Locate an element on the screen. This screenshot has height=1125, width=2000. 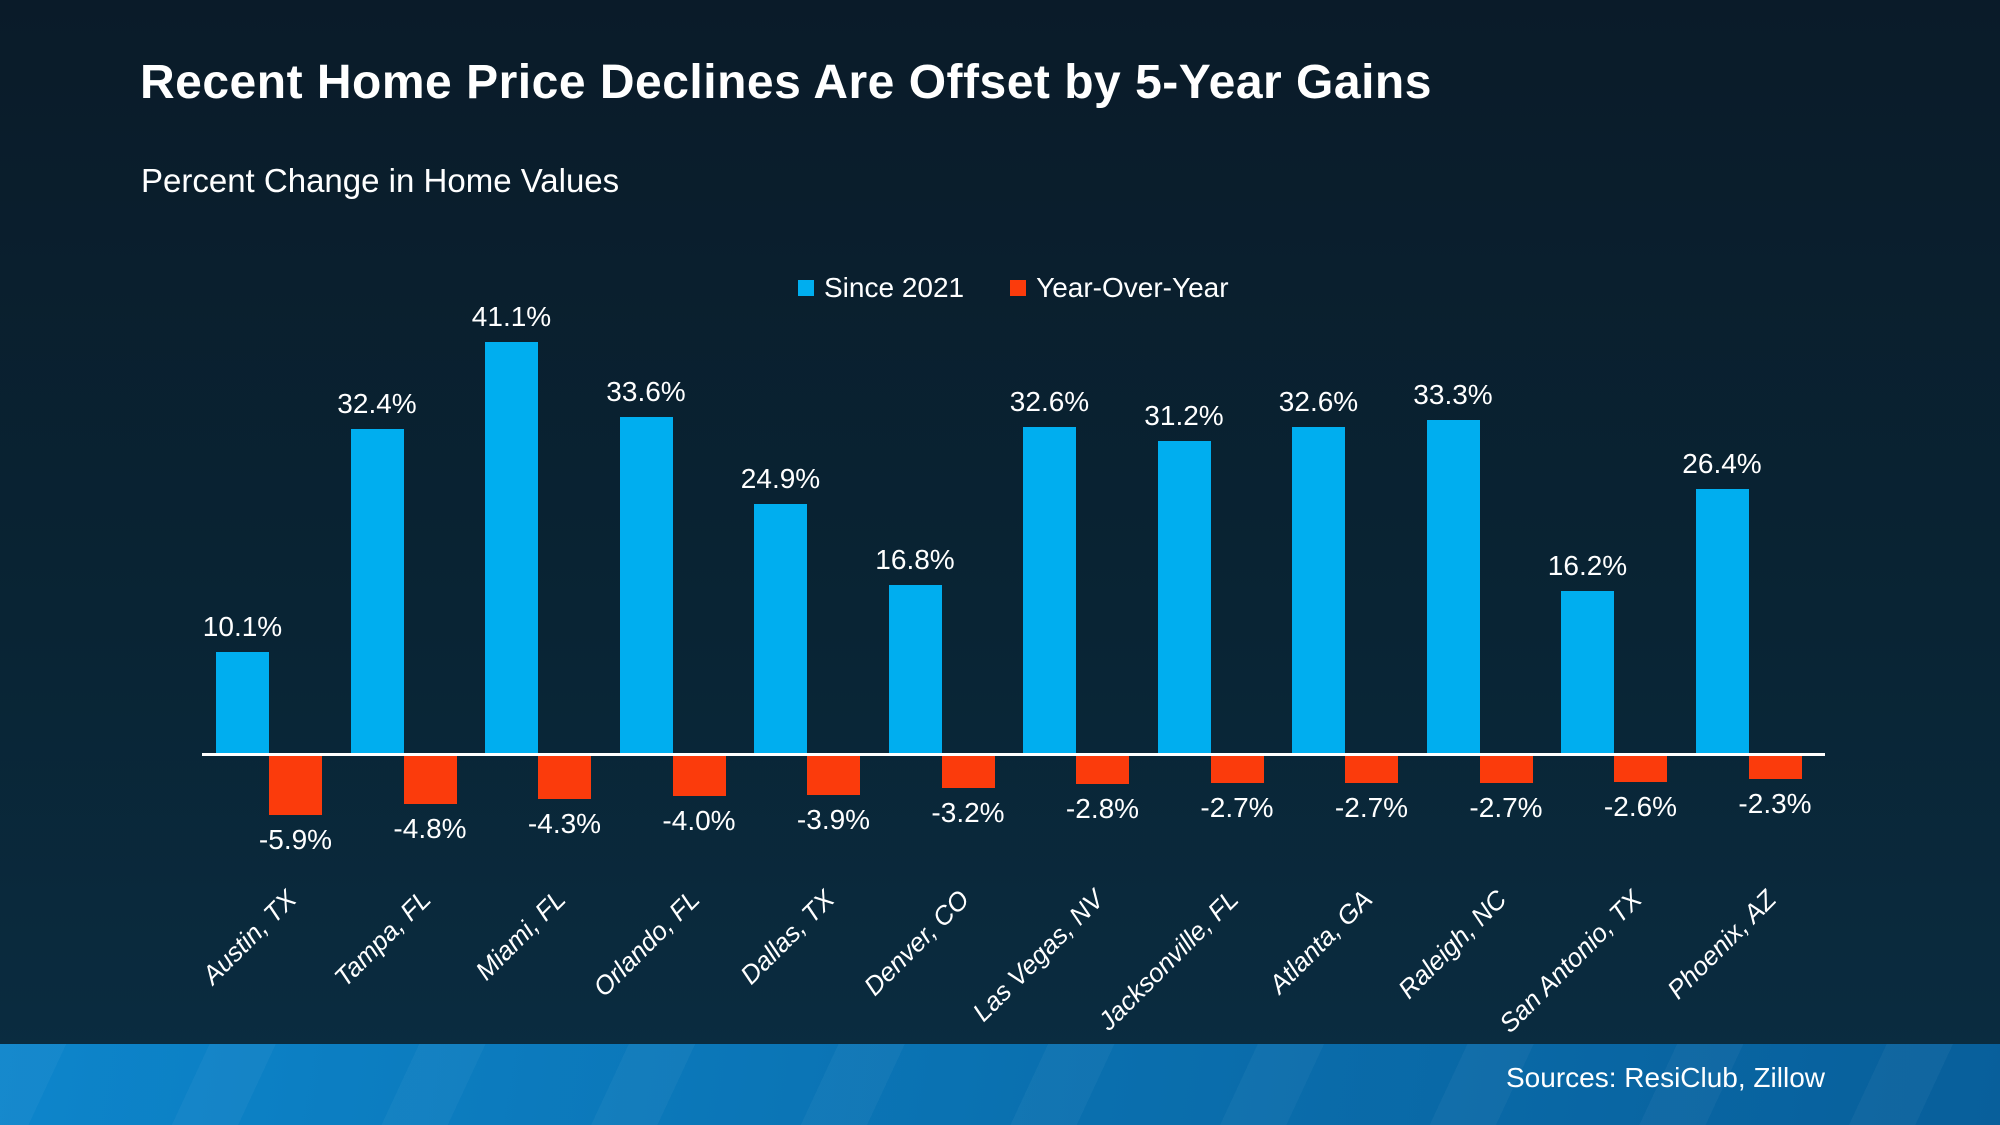
value-label-year-over-year-raleigh-nc: -2.7% is located at coordinates (1506, 807).